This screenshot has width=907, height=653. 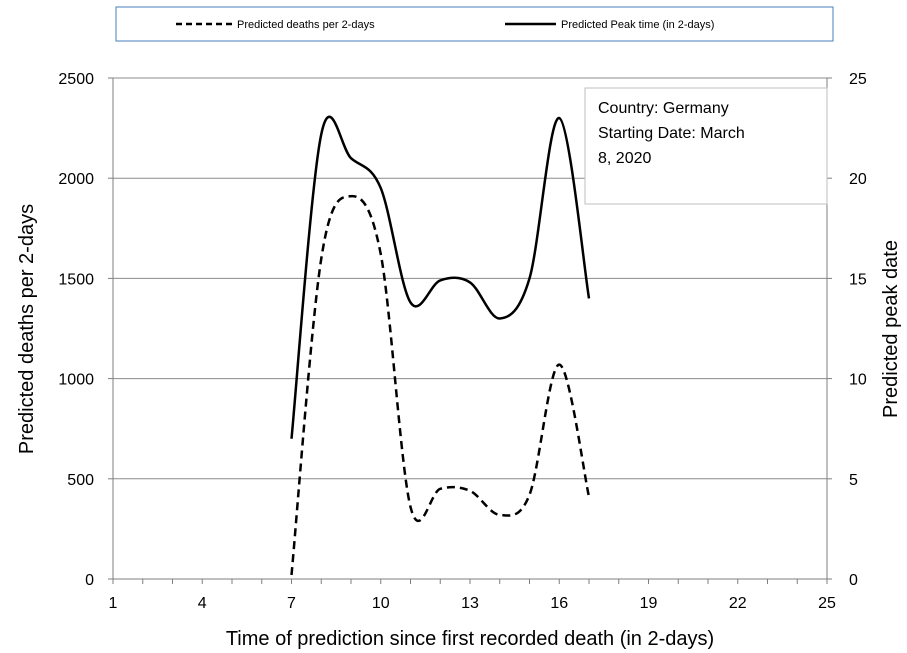 What do you see at coordinates (827, 603) in the screenshot?
I see `x-tick-label: 25` at bounding box center [827, 603].